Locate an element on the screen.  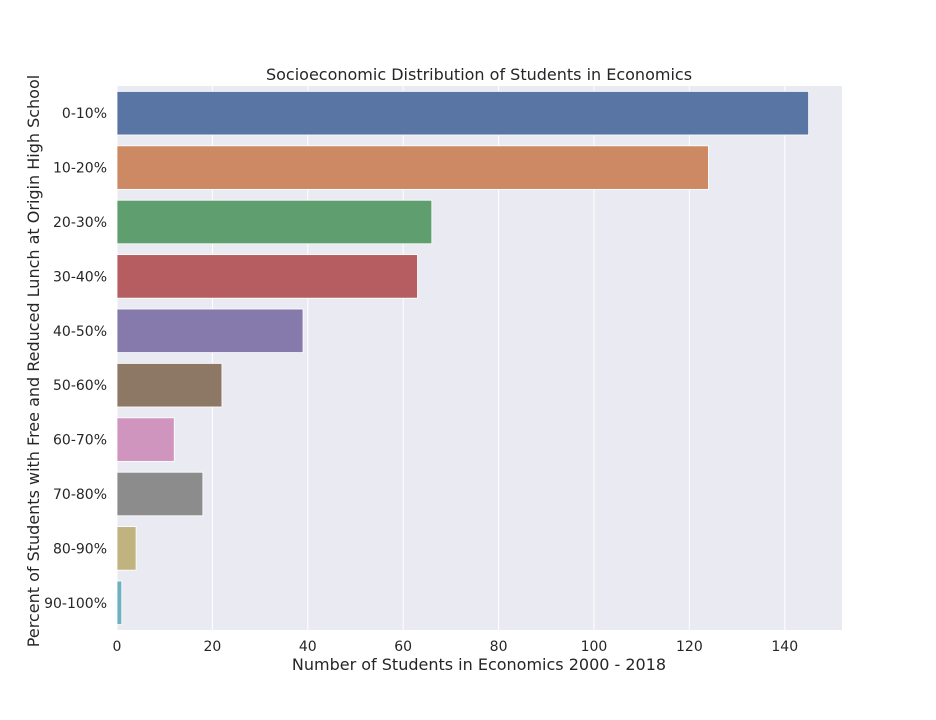
y-tick-label: 60-70% is located at coordinates (80, 441).